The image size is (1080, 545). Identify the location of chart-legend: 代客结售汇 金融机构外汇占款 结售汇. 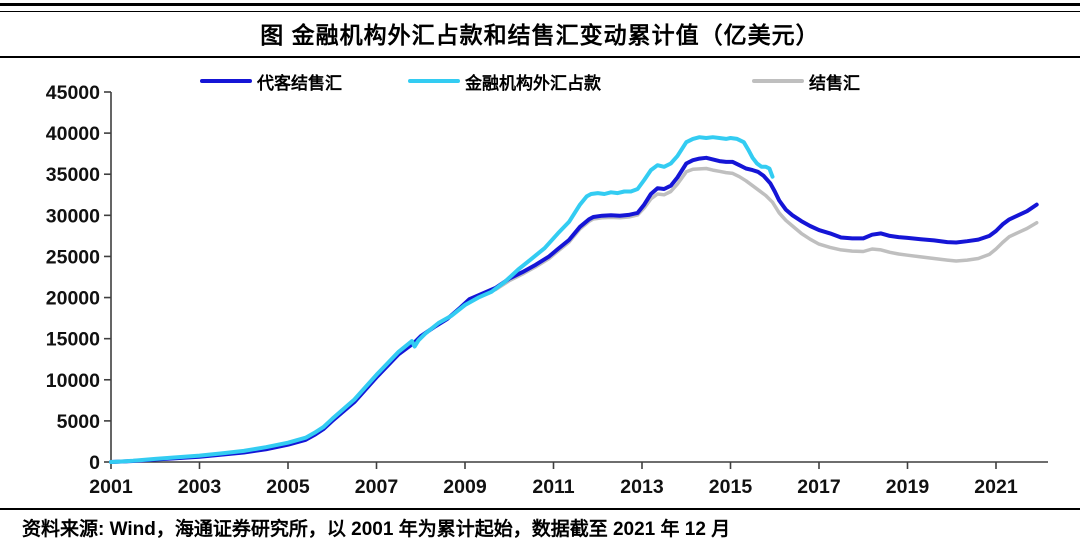
(540, 82).